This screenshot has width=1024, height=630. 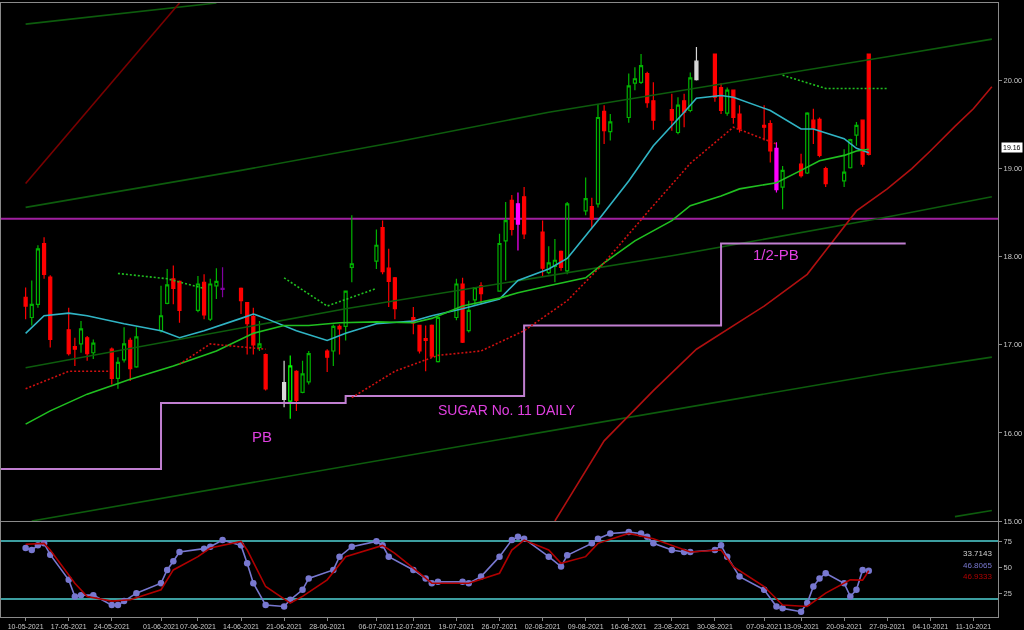 What do you see at coordinates (978, 576) in the screenshot?
I see `annotation: 46.9333` at bounding box center [978, 576].